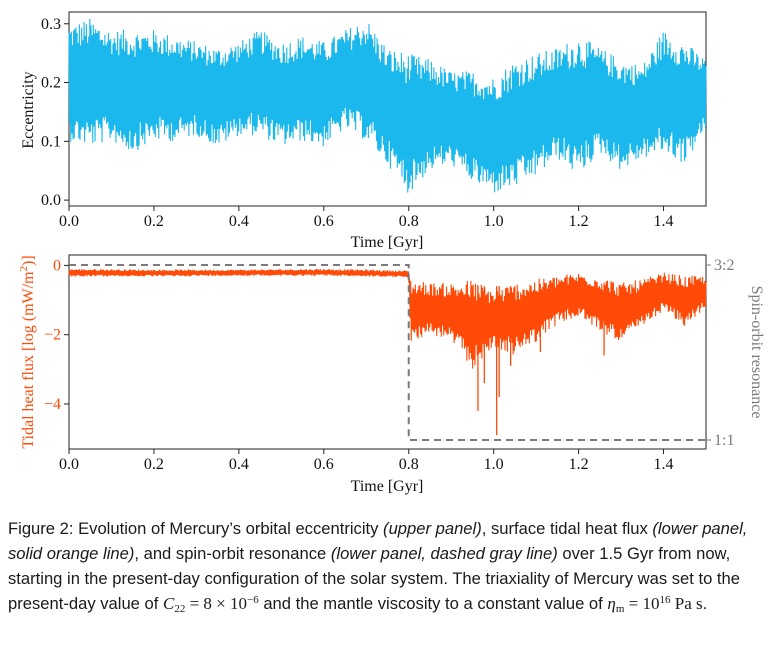 Image resolution: width=776 pixels, height=661 pixels. Describe the element at coordinates (378, 541) in the screenshot. I see `caption-lower-solid: (lower panel, solid orange line)` at that location.